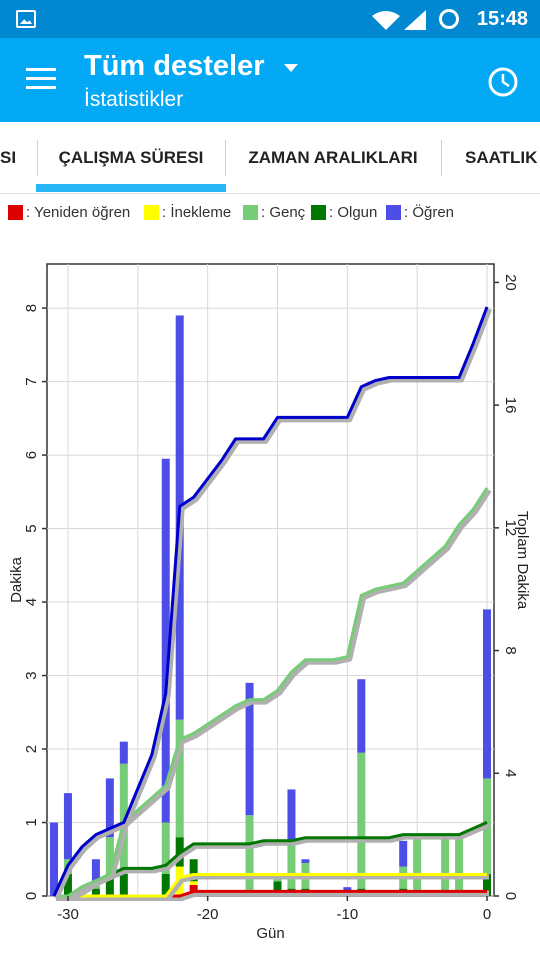 The width and height of the screenshot is (540, 960). What do you see at coordinates (26, 19) in the screenshot?
I see `image-icon` at bounding box center [26, 19].